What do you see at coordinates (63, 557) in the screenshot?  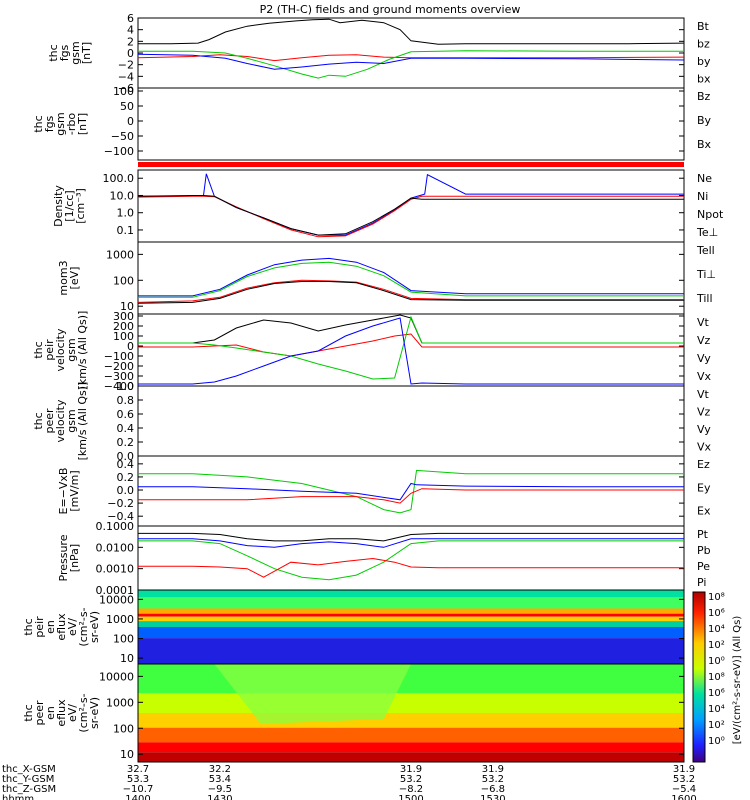 I see `y-axis-label-line: Pressure` at bounding box center [63, 557].